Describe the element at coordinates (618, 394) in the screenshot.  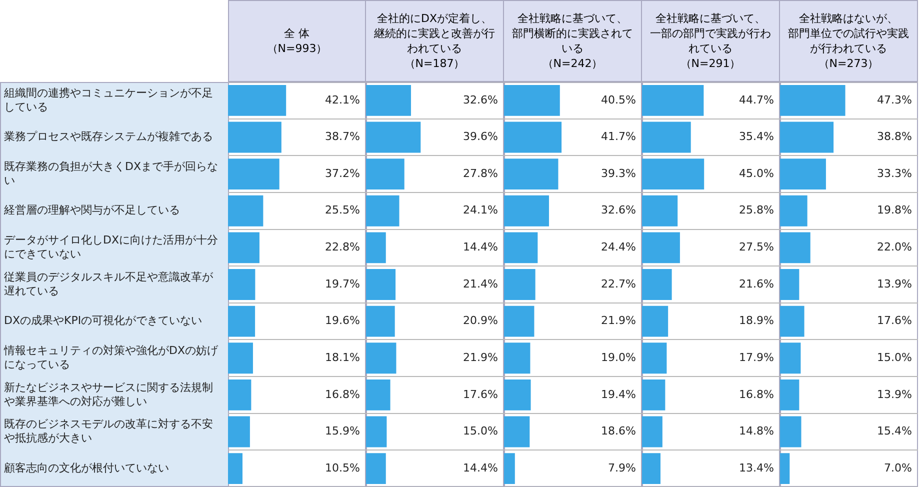
I see `data-label: 19.4%` at that location.